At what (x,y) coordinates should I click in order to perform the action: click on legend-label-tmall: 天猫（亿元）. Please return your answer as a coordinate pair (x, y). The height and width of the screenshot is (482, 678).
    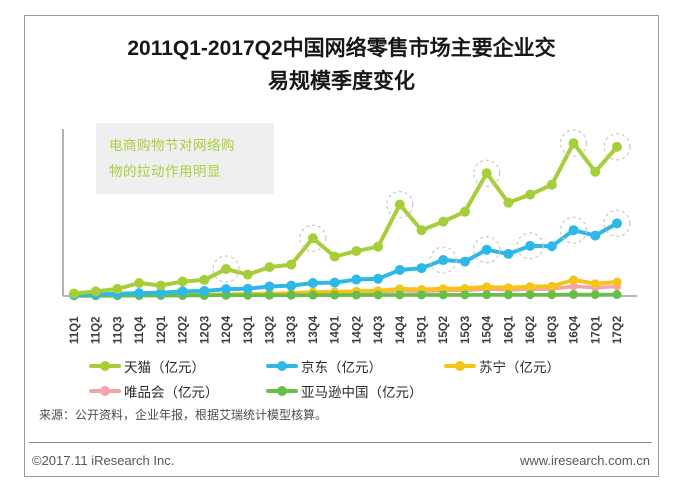
    Looking at the image, I should click on (164, 367).